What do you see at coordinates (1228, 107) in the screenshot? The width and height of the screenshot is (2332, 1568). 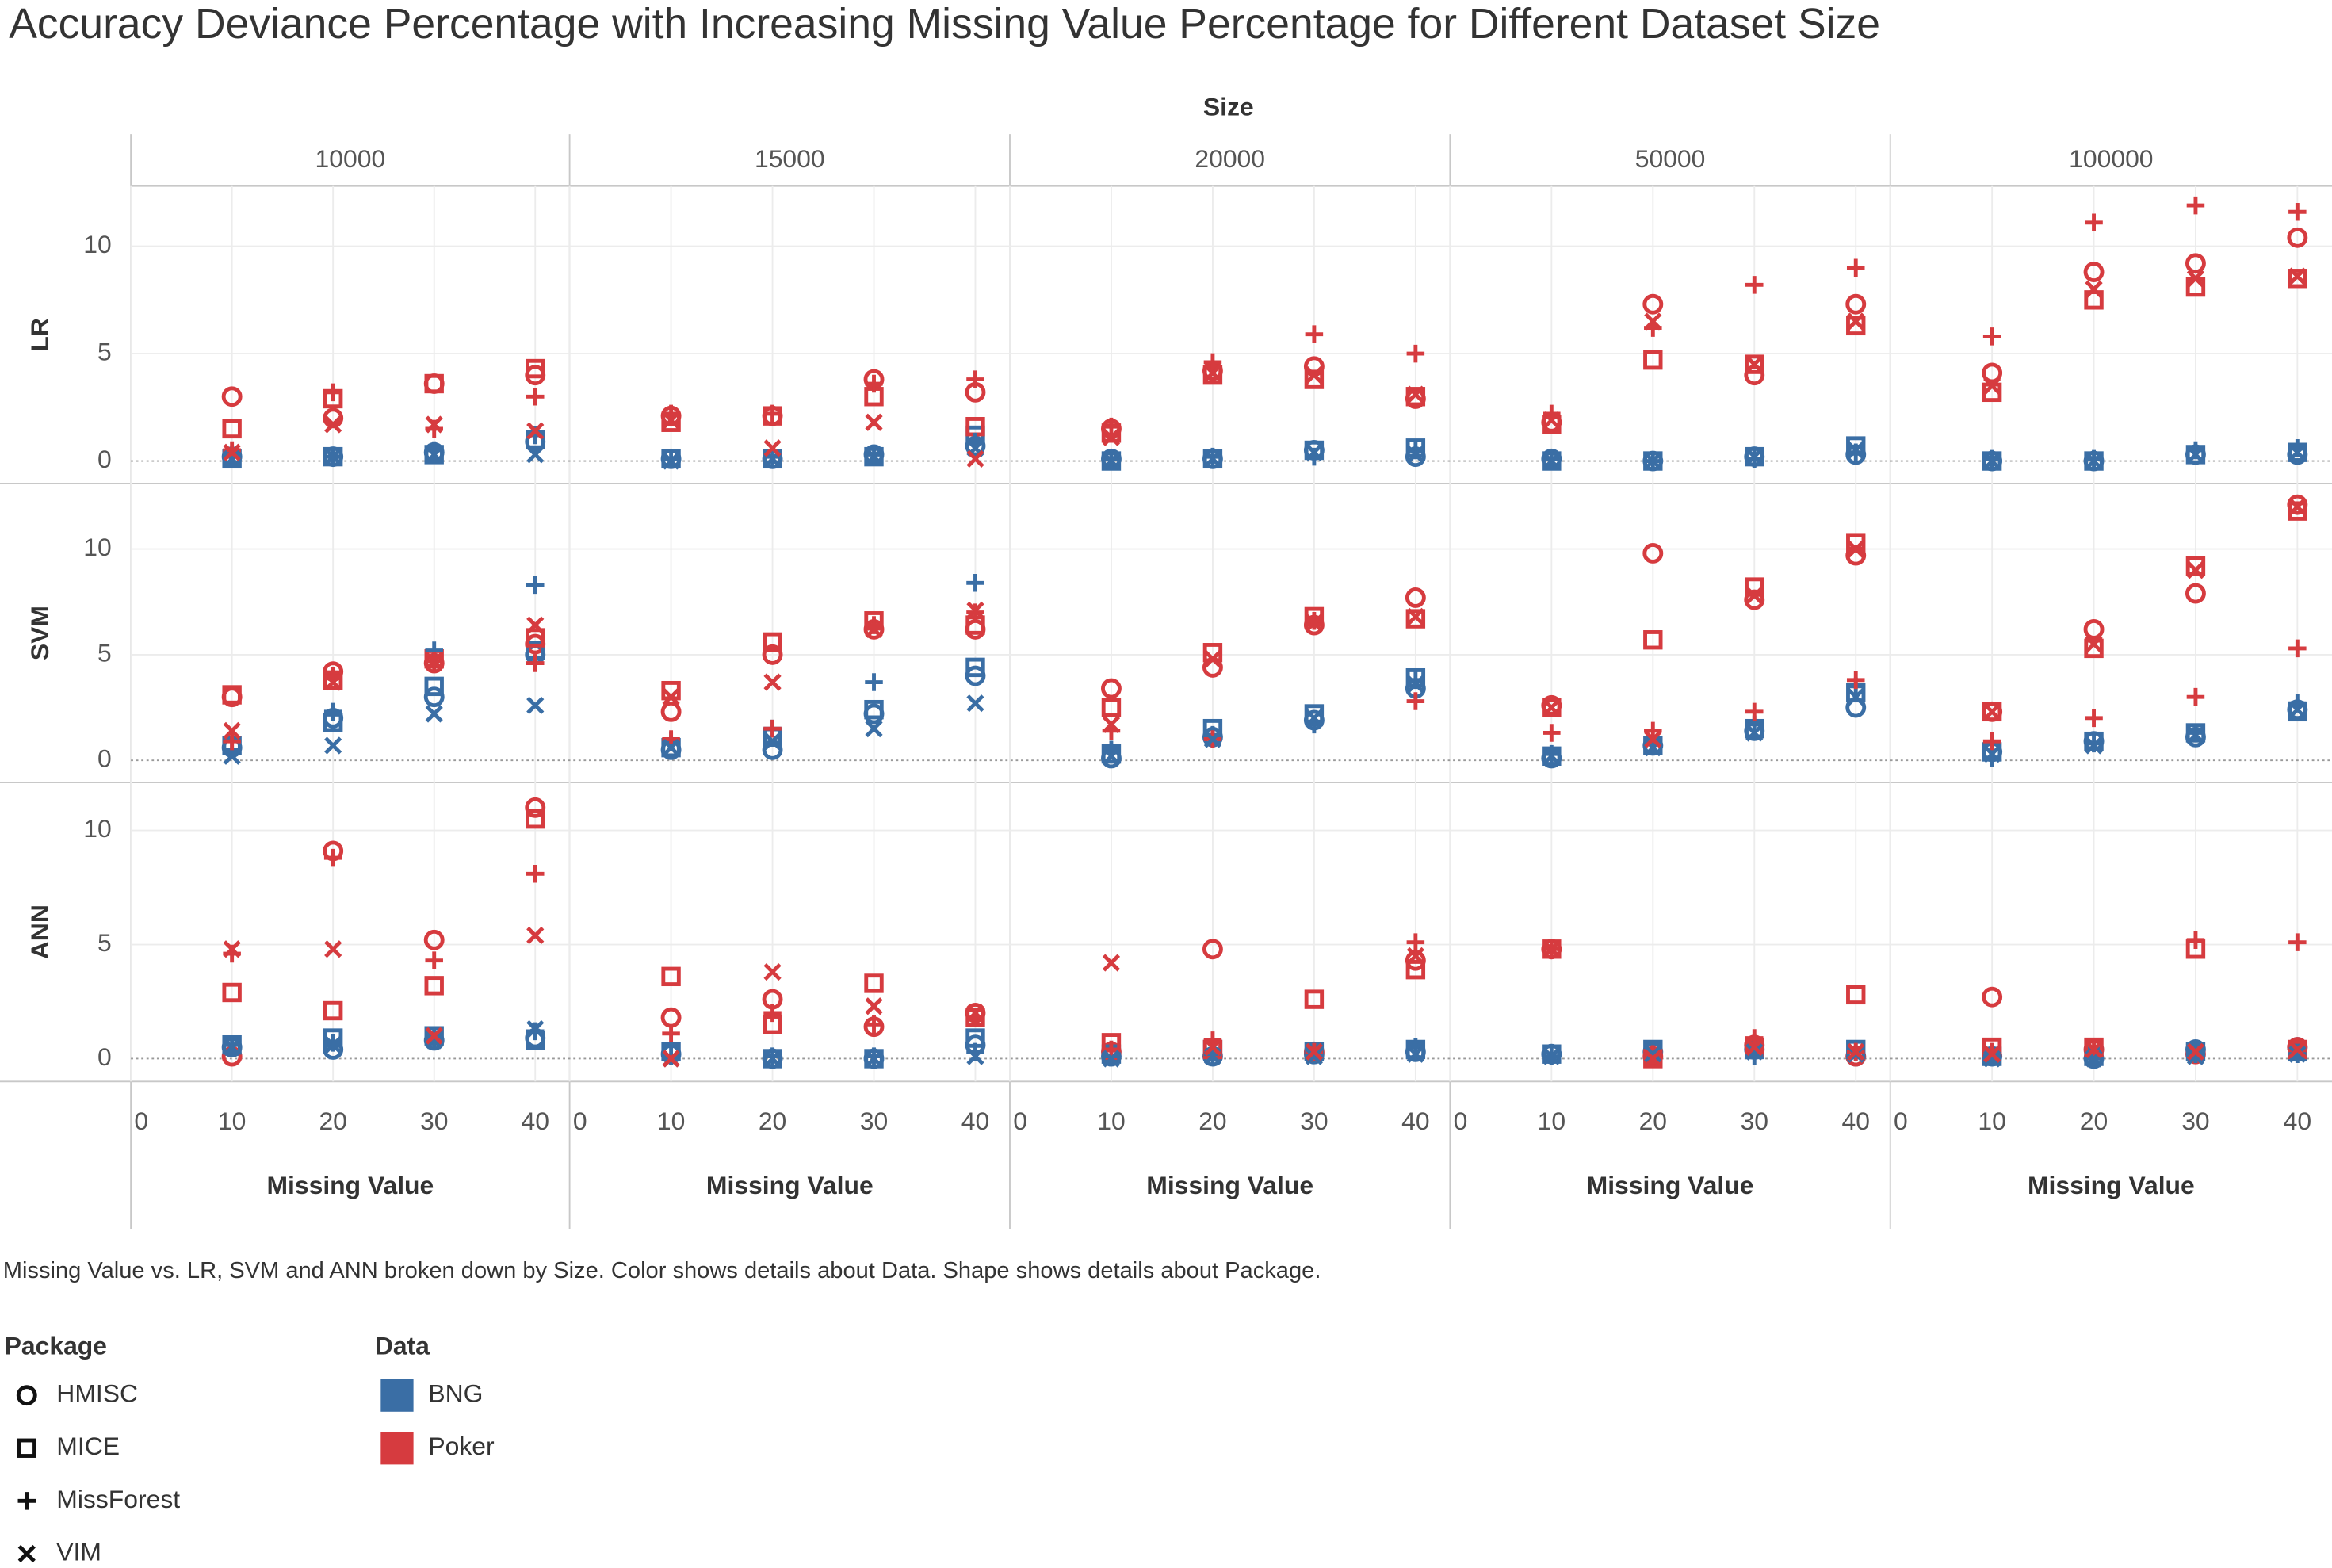 I see `column-header: Size` at bounding box center [1228, 107].